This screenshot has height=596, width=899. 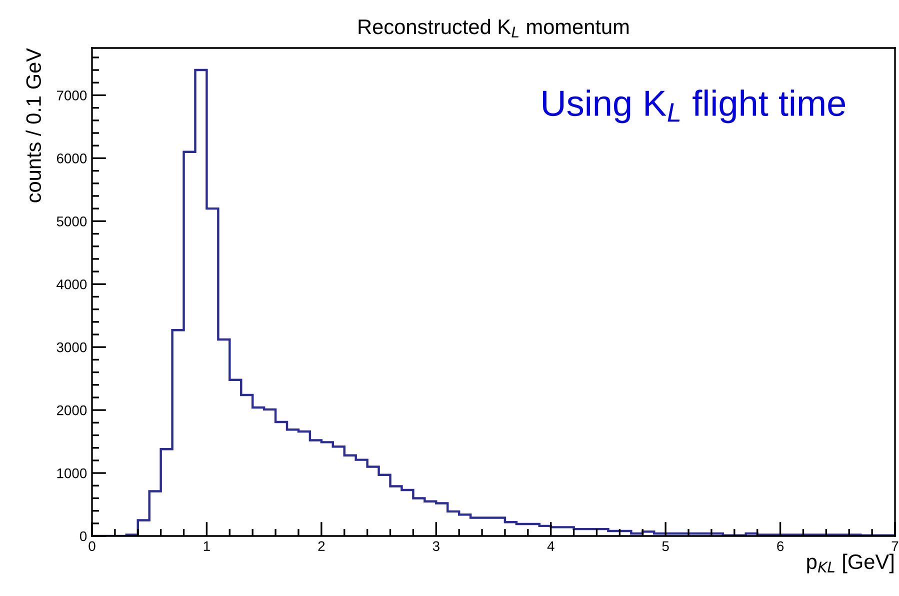 What do you see at coordinates (493, 28) in the screenshot?
I see `chart-title: Reconstructed K$_{L}$ momentum` at bounding box center [493, 28].